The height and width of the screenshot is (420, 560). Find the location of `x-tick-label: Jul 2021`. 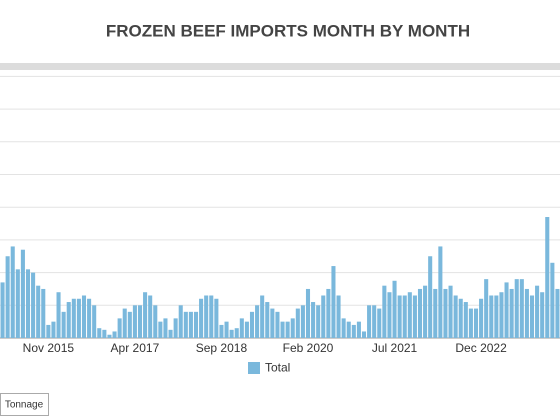

x-tick-label: Jul 2021 is located at coordinates (395, 348).